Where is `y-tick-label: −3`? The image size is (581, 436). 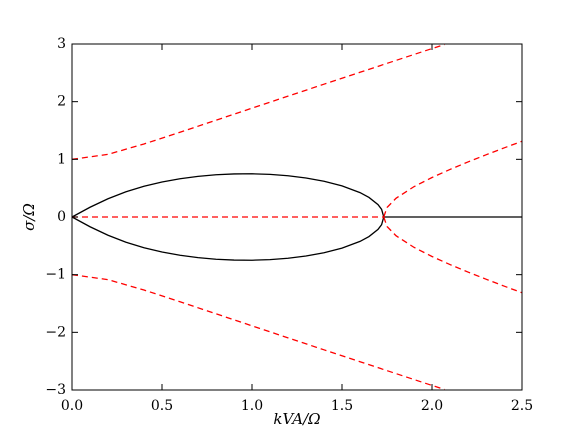
y-tick-label: −3 is located at coordinates (55, 390).